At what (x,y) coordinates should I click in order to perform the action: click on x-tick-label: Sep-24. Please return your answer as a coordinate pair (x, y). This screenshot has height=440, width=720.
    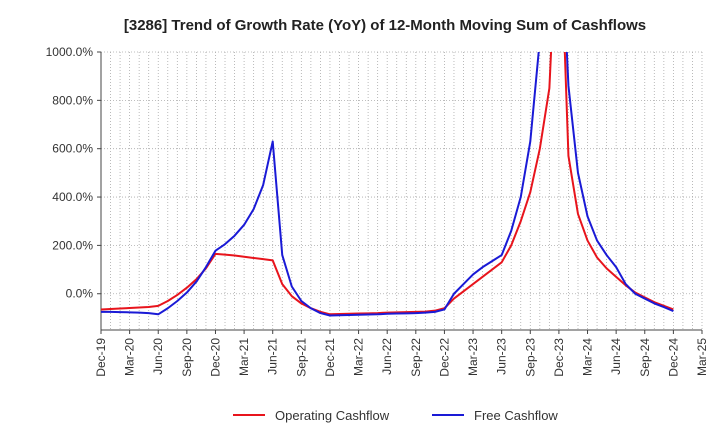
    Looking at the image, I should click on (645, 357).